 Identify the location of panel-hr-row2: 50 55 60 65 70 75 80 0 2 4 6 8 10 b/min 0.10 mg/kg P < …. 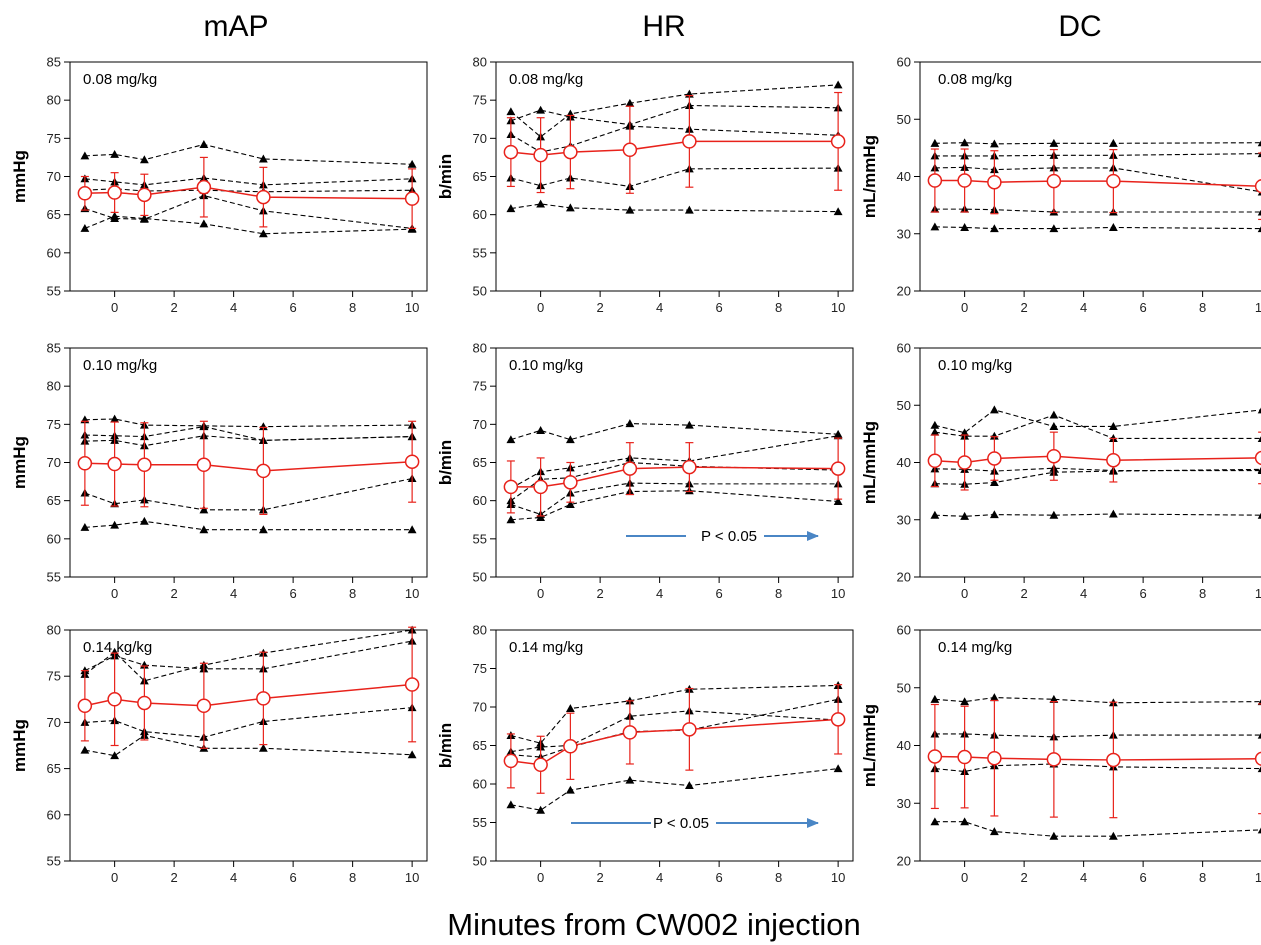
(645, 471).